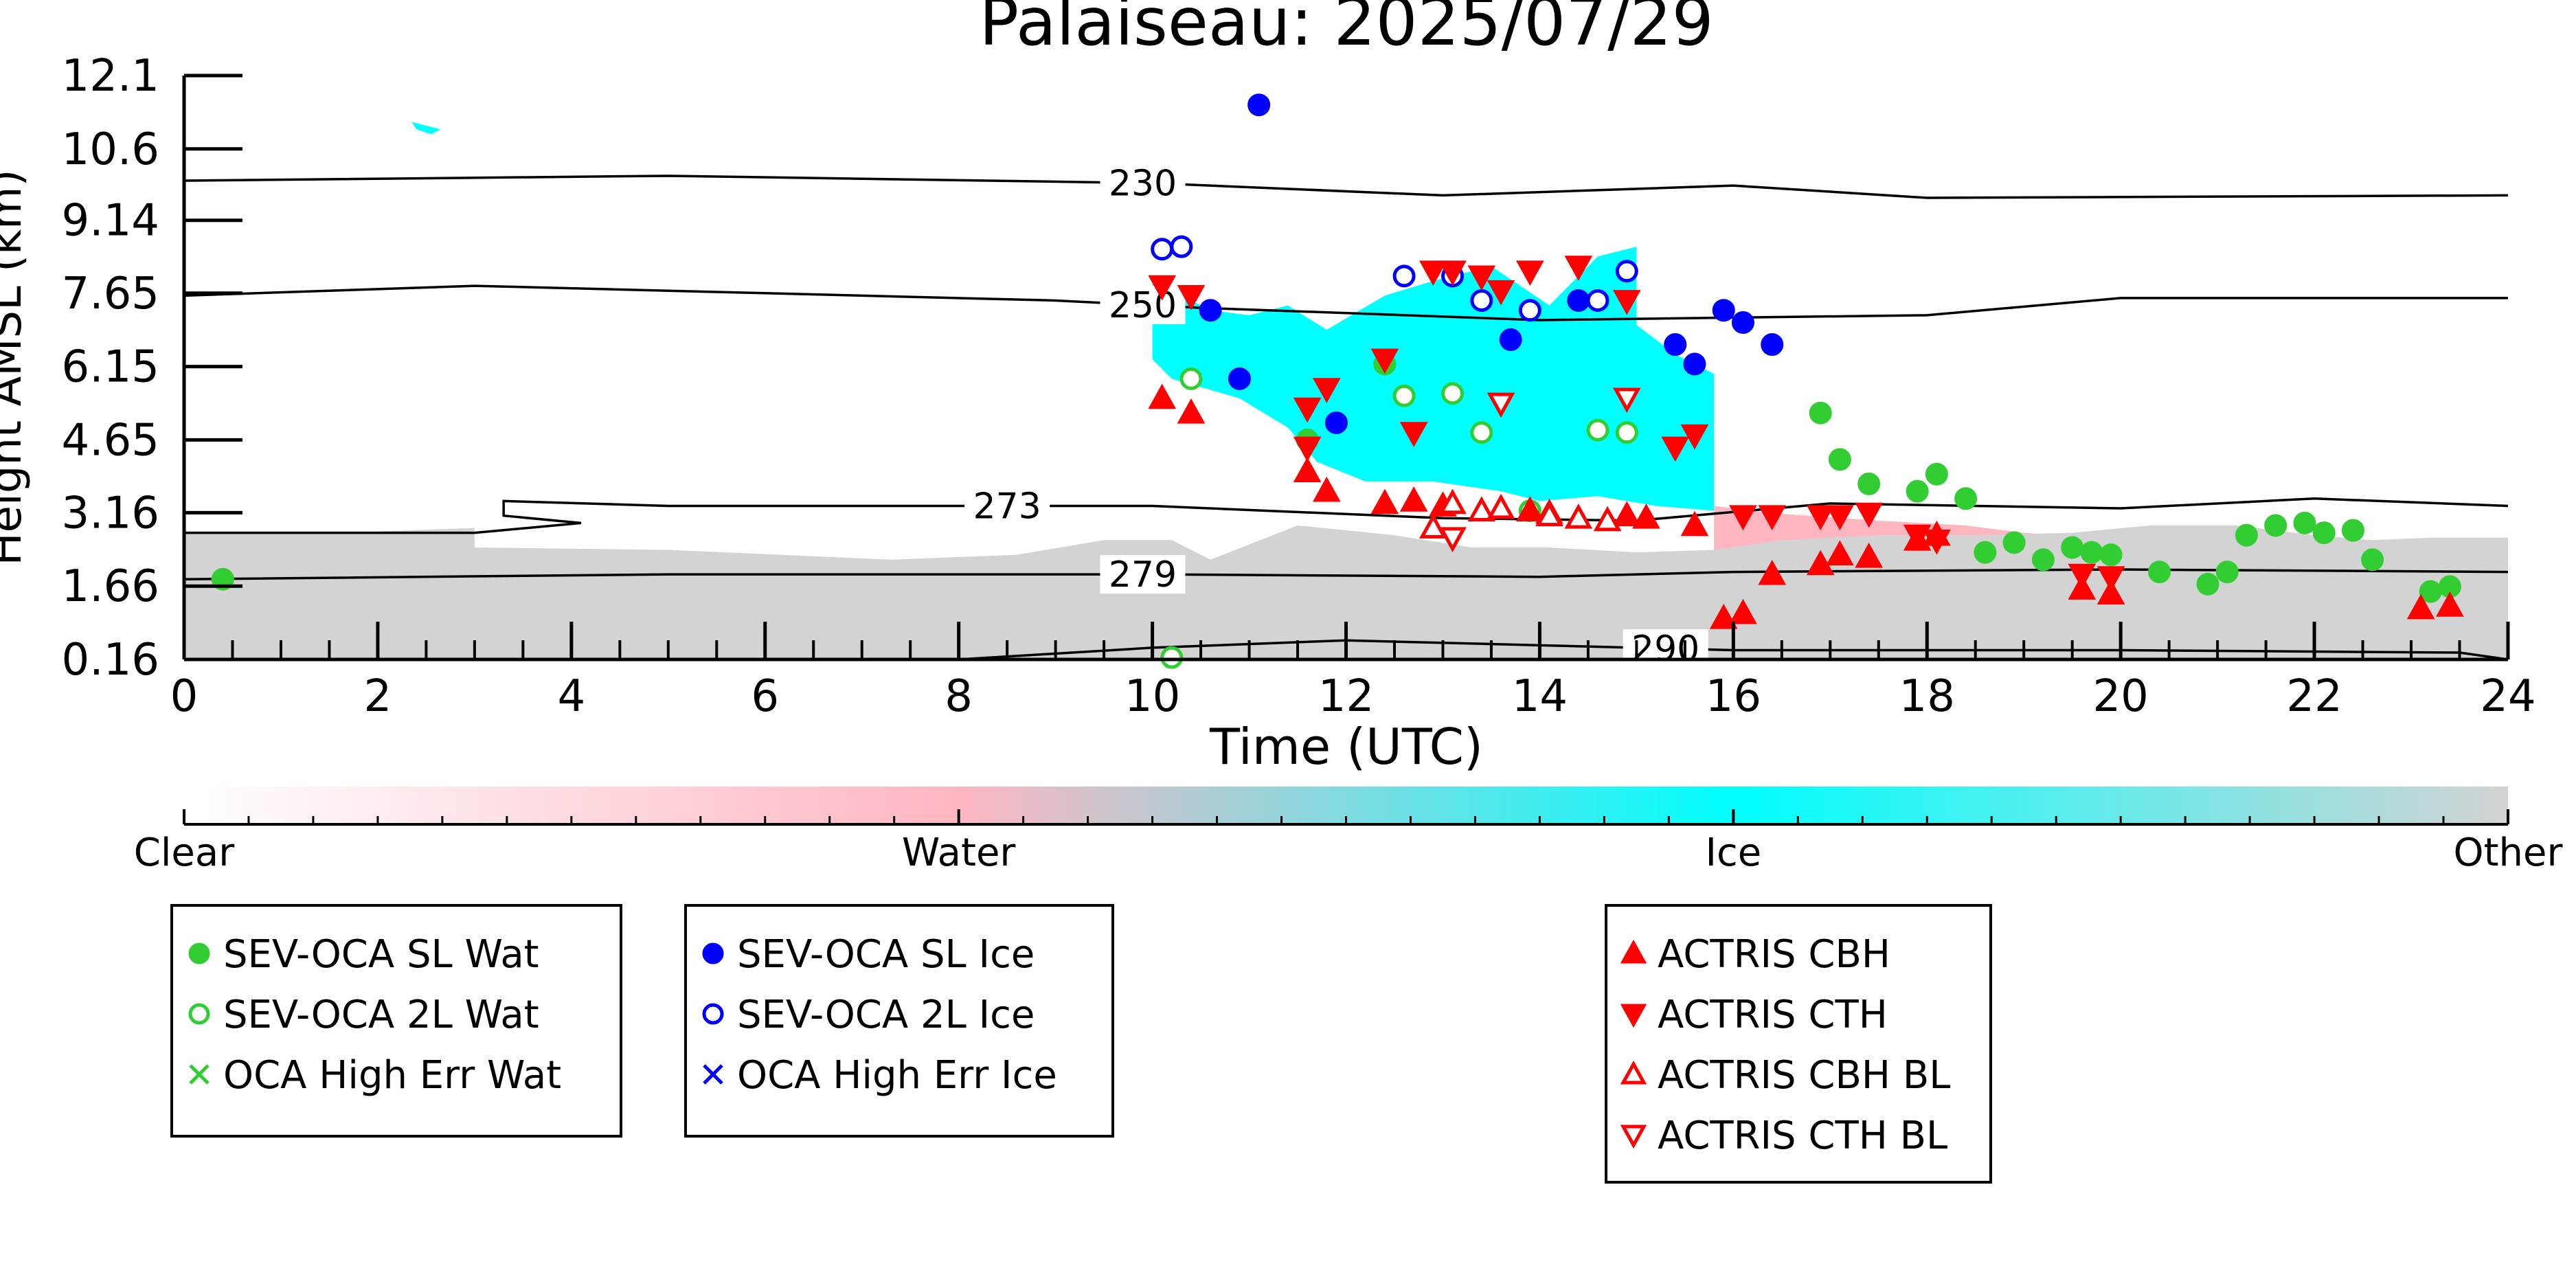 The image size is (2576, 1288). What do you see at coordinates (2508, 853) in the screenshot?
I see `colorbar-label-other: Other` at bounding box center [2508, 853].